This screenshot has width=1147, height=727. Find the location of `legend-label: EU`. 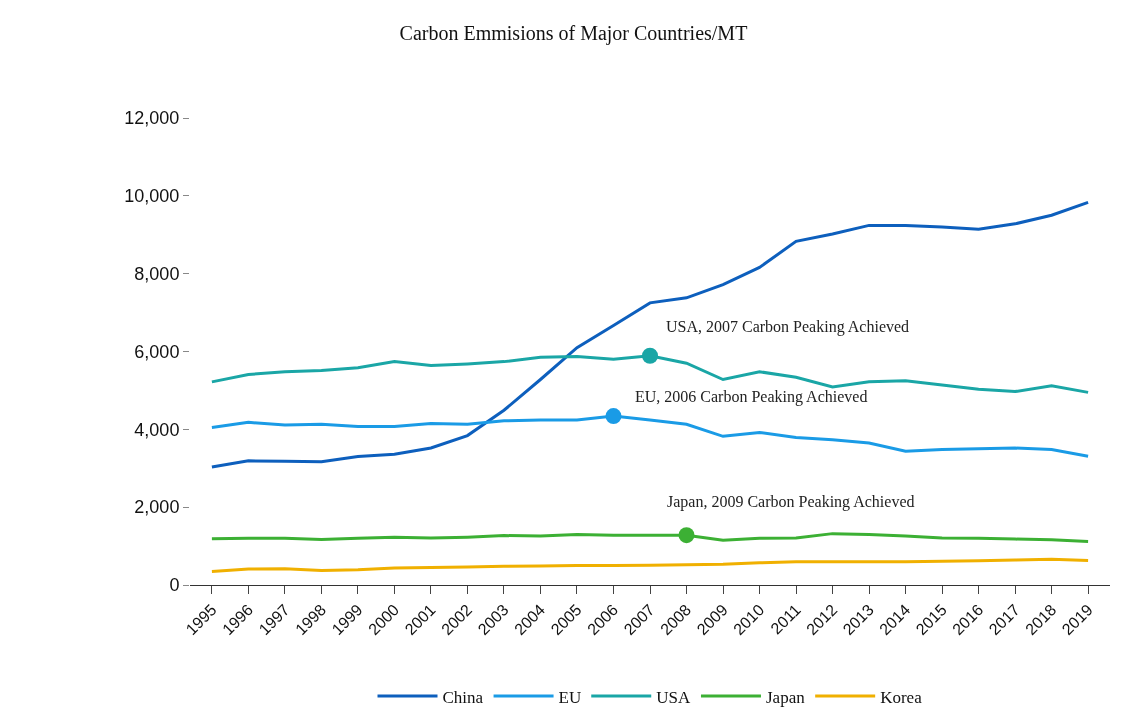

legend-label: EU is located at coordinates (570, 697).